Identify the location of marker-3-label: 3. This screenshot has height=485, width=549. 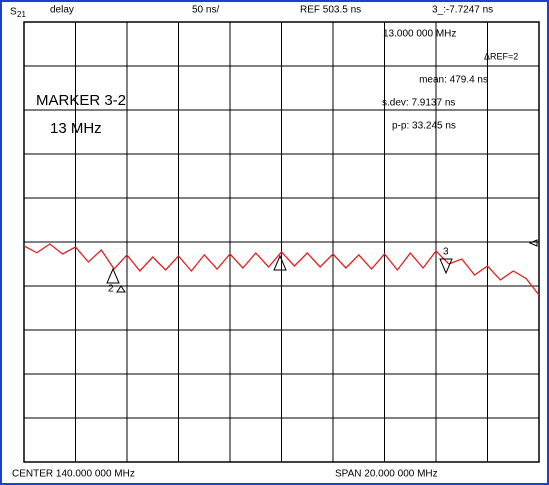
(446, 252).